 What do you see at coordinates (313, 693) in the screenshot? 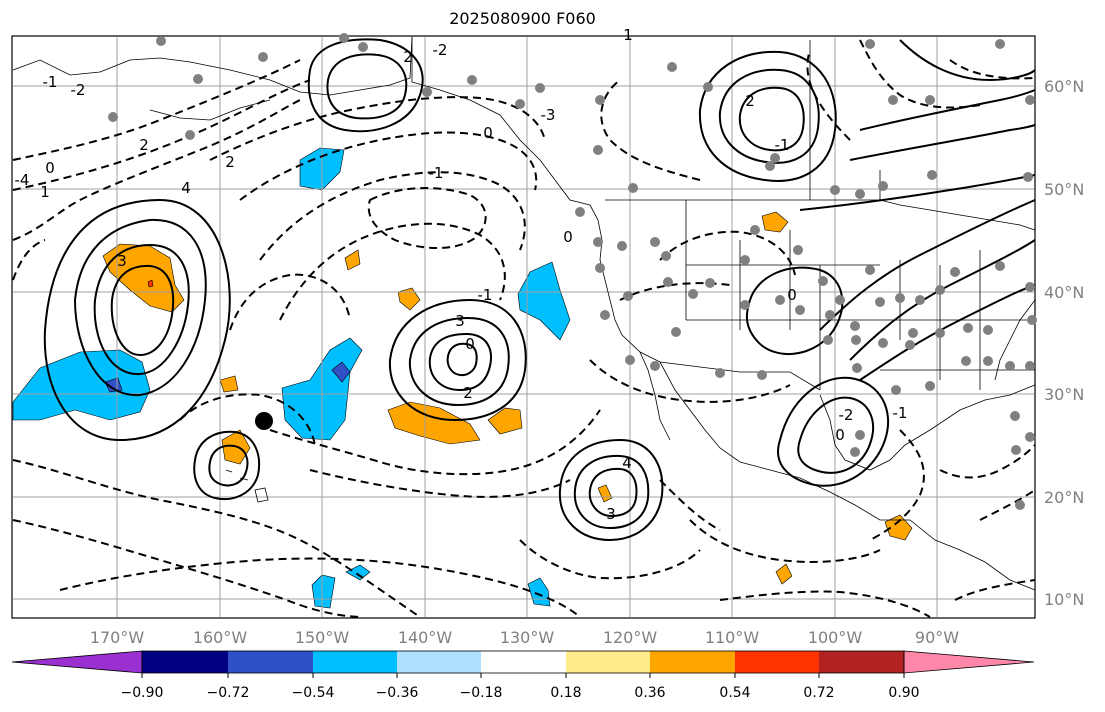
I see `colorbar-label: −0.54` at bounding box center [313, 693].